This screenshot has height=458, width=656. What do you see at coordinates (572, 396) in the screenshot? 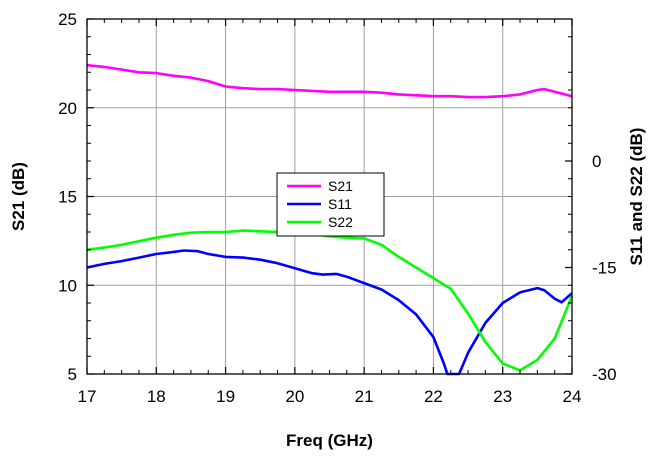
I see `x-tick-label: 24` at bounding box center [572, 396].